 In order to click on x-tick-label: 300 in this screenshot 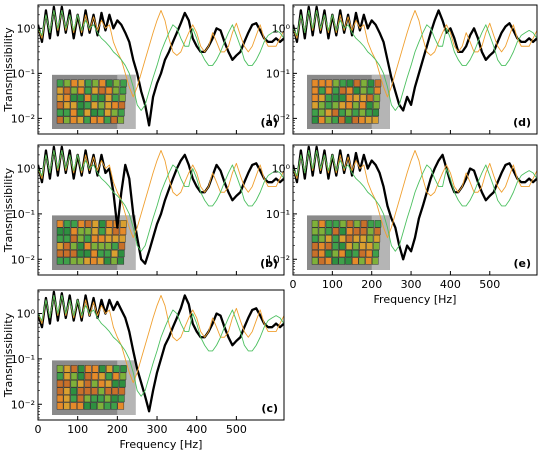, I will do `click(411, 284)`.